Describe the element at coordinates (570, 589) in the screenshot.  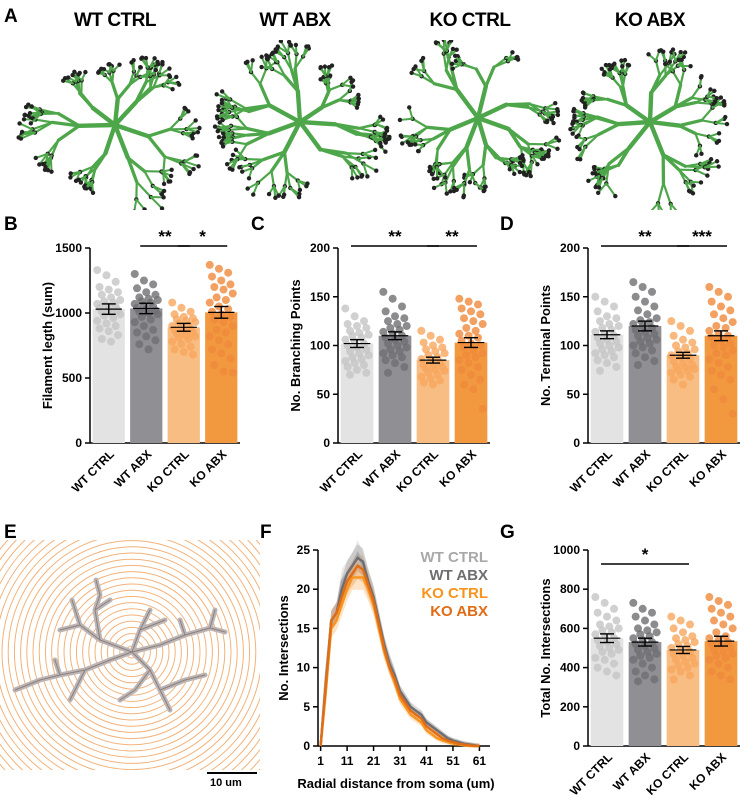
I see `y-tick-label: 800` at that location.